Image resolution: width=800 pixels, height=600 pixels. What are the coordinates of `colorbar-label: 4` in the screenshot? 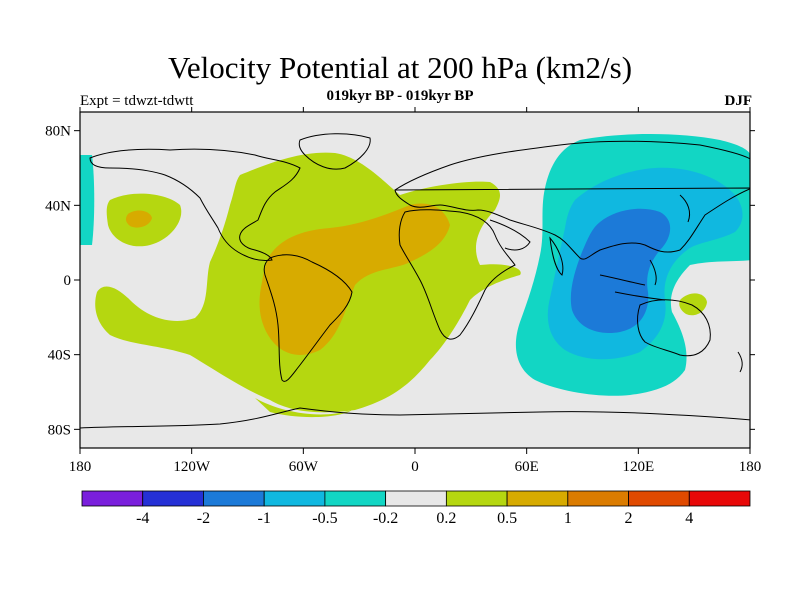 It's located at (689, 518).